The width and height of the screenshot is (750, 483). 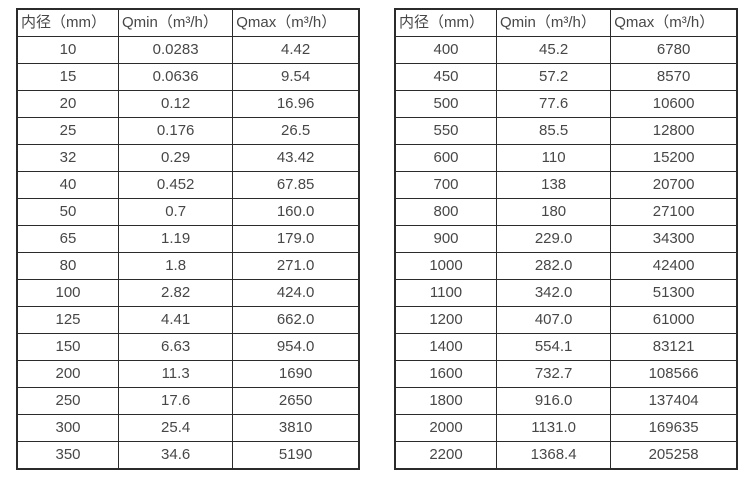 What do you see at coordinates (674, 428) in the screenshot?
I see `table-cell: 169635` at bounding box center [674, 428].